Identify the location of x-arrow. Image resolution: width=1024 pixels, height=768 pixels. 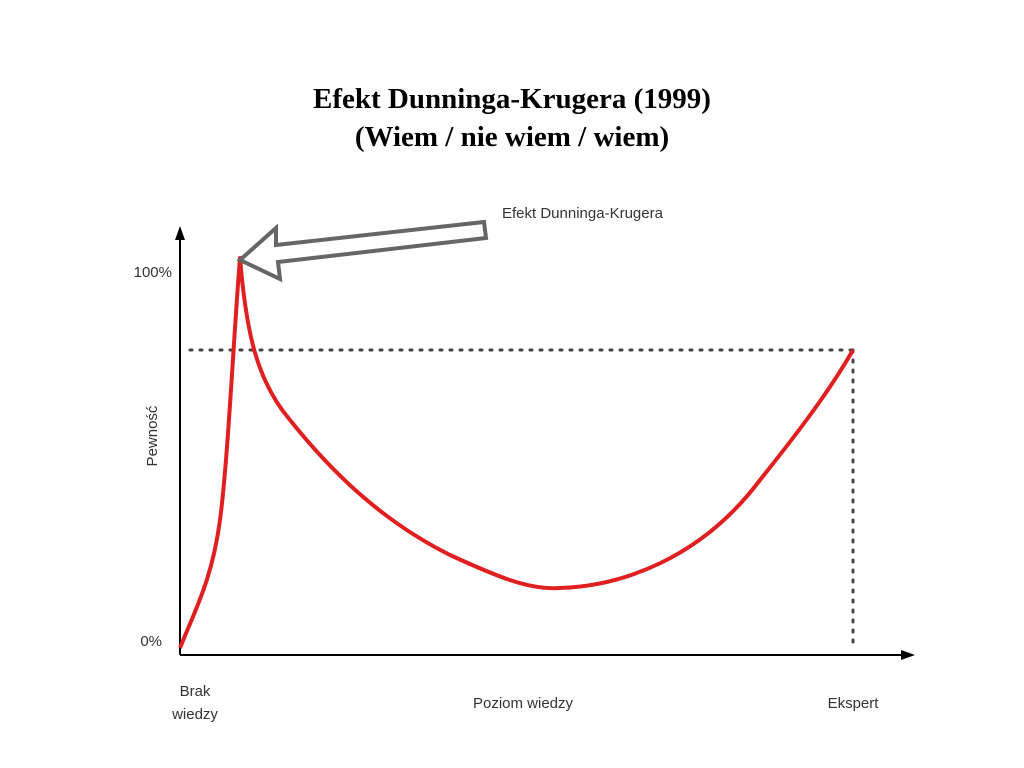
(908, 655).